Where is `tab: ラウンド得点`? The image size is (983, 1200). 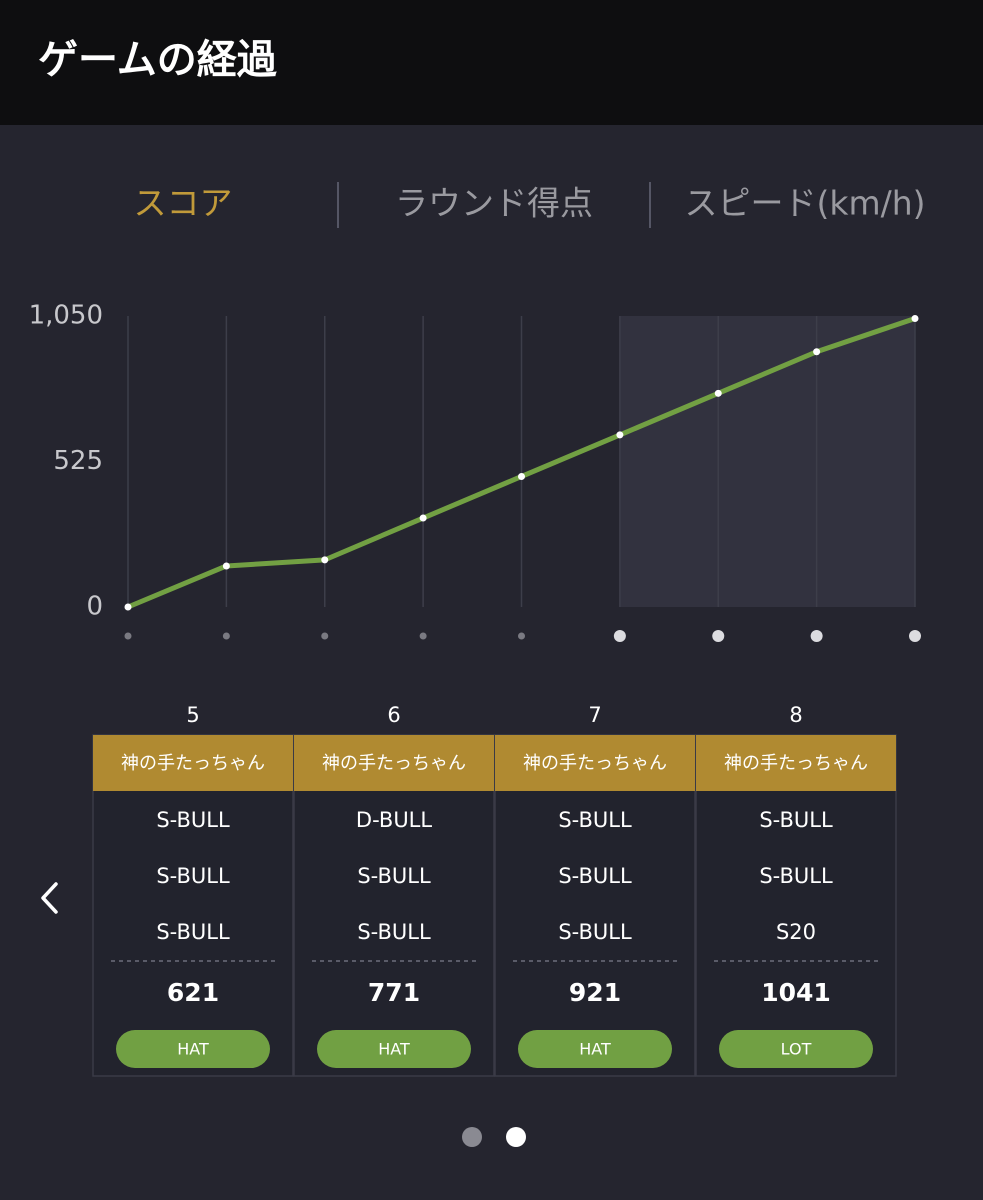
tab: ラウンド得点 is located at coordinates (494, 203).